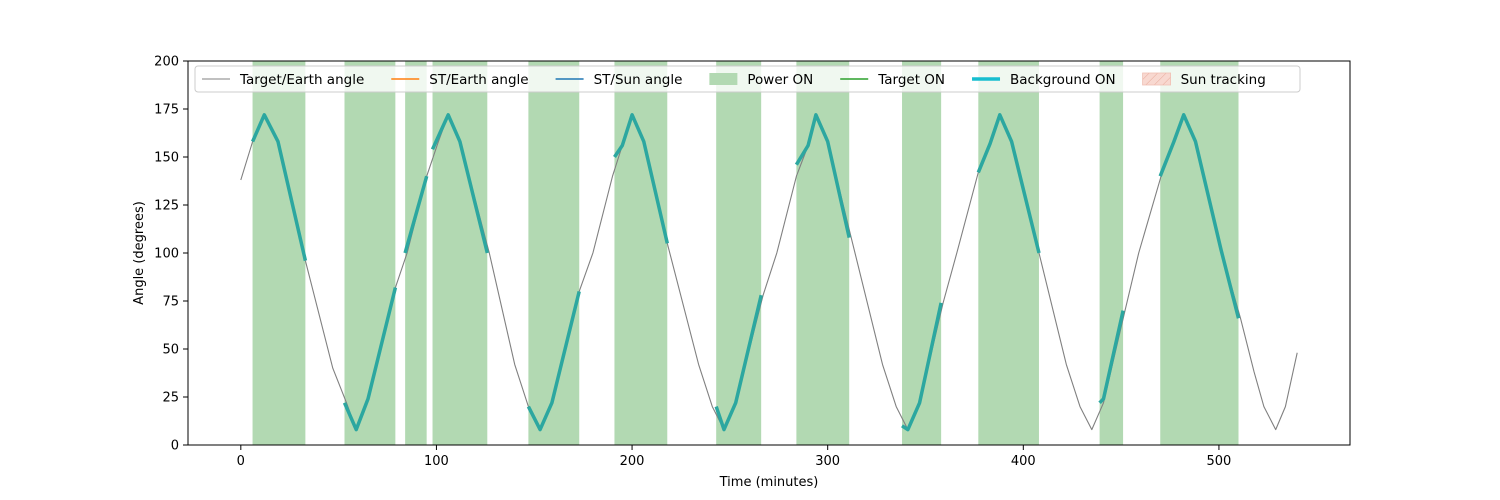 The width and height of the screenshot is (1500, 500). I want to click on x-tick-label: 300, so click(827, 461).